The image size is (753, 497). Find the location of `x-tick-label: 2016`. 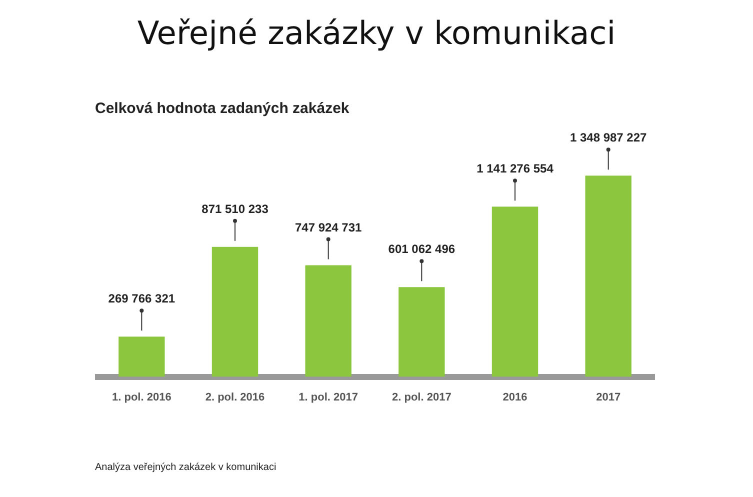

x-tick-label: 2016 is located at coordinates (515, 397).